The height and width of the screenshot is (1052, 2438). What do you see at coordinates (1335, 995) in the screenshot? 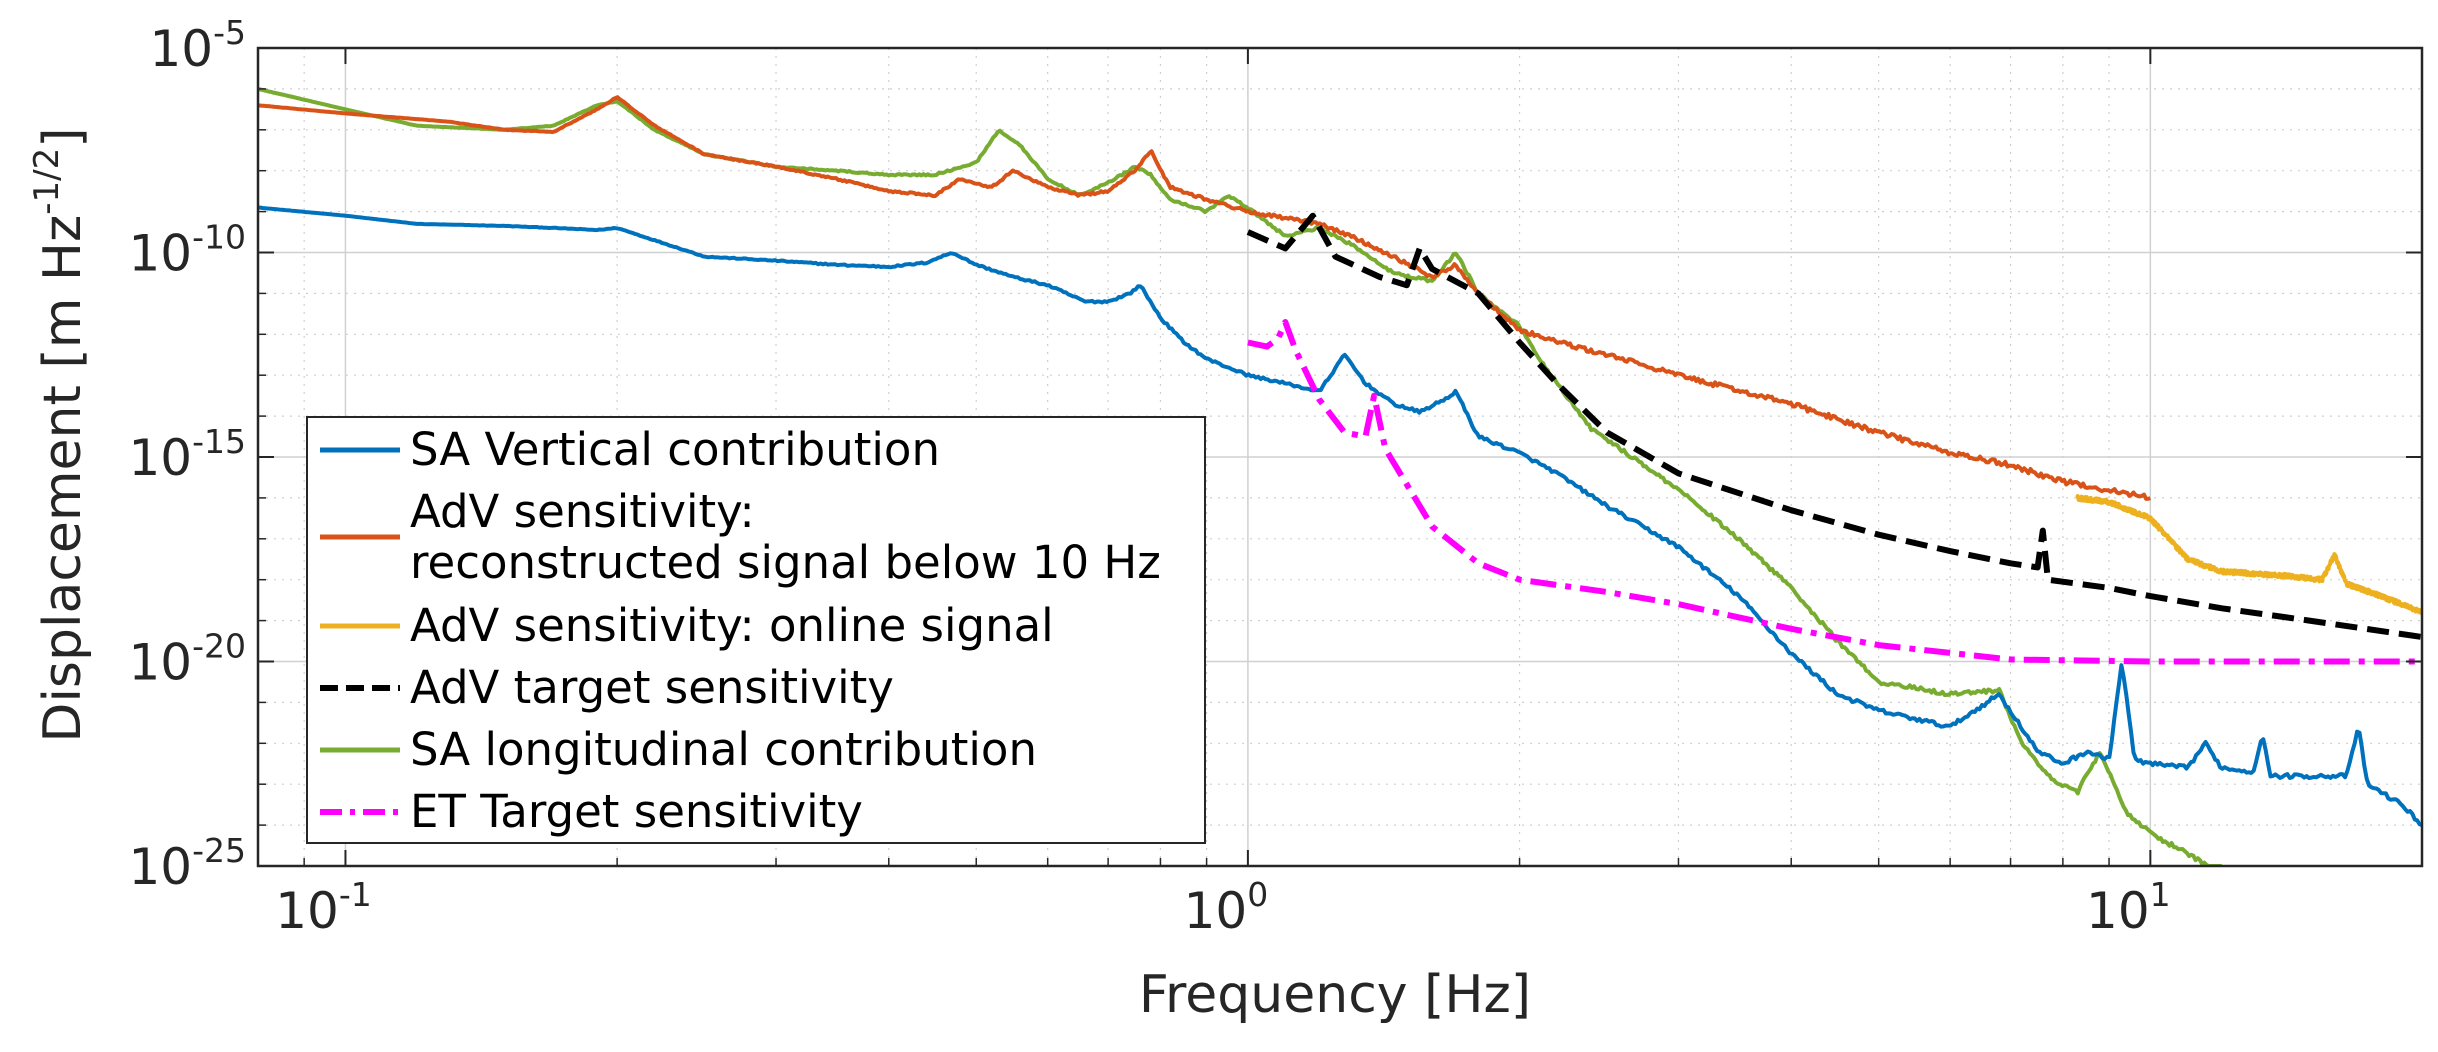
I see `x-axis-label: Frequency [Hz]` at bounding box center [1335, 995].